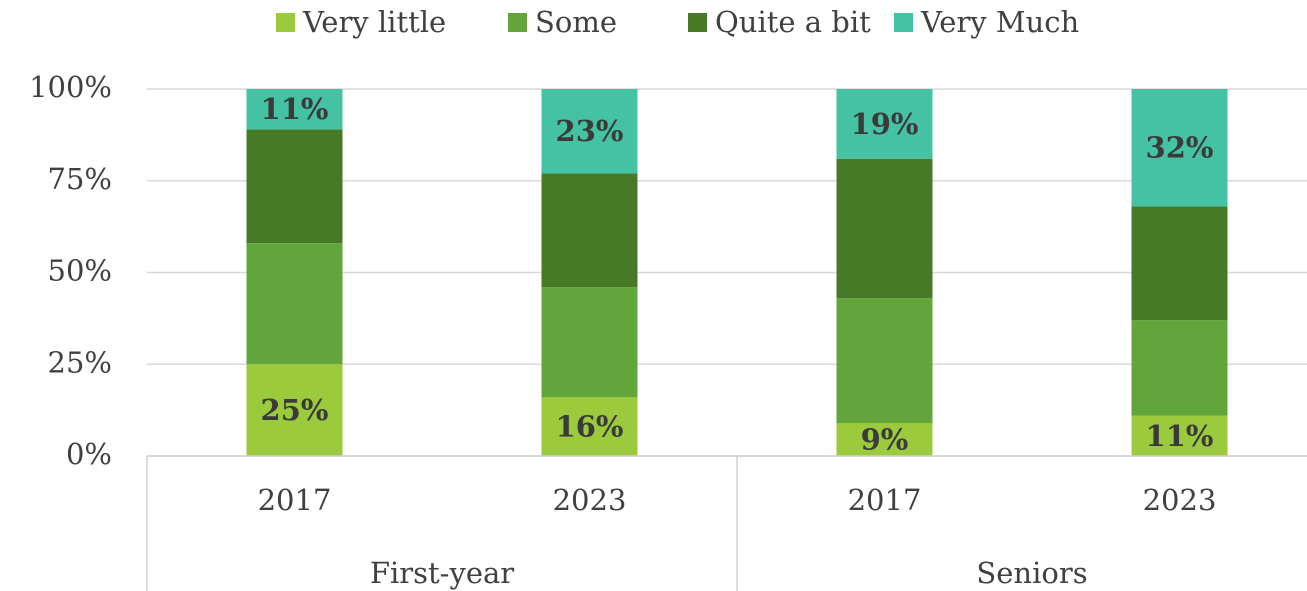 The image size is (1307, 591). Describe the element at coordinates (793, 22) in the screenshot. I see `legend-label: Quite a bit` at that location.